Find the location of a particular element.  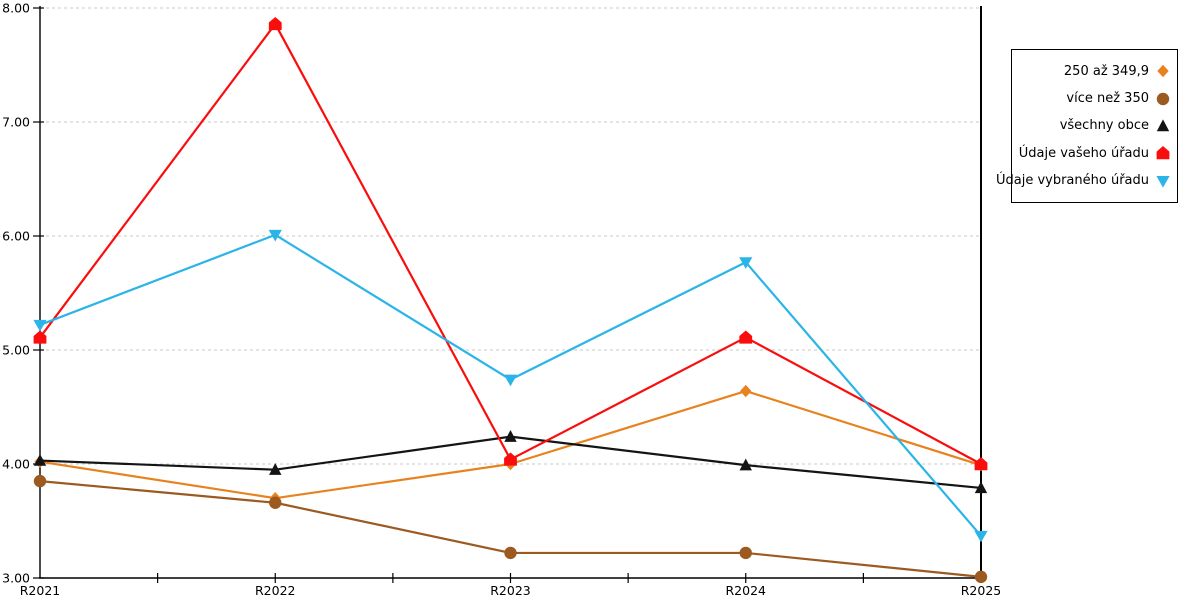

legend-marker-circle-icon is located at coordinates (1163, 98).